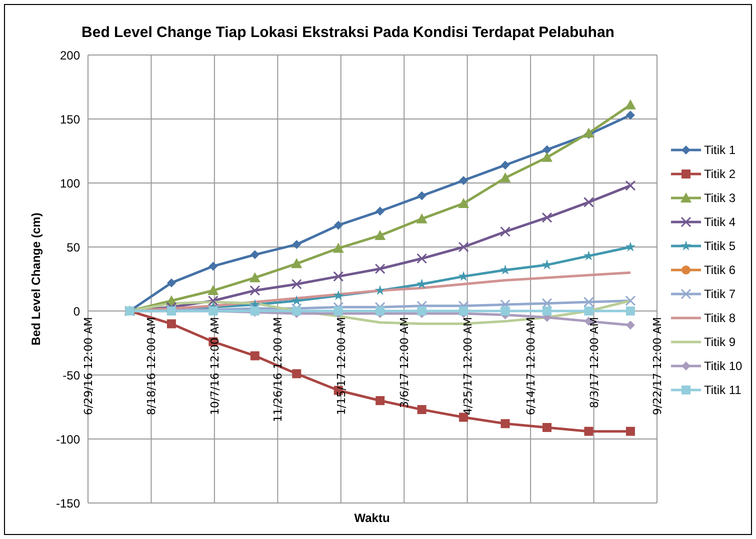 The image size is (756, 539). What do you see at coordinates (76, 311) in the screenshot?
I see `y-tick-label: 0` at bounding box center [76, 311].